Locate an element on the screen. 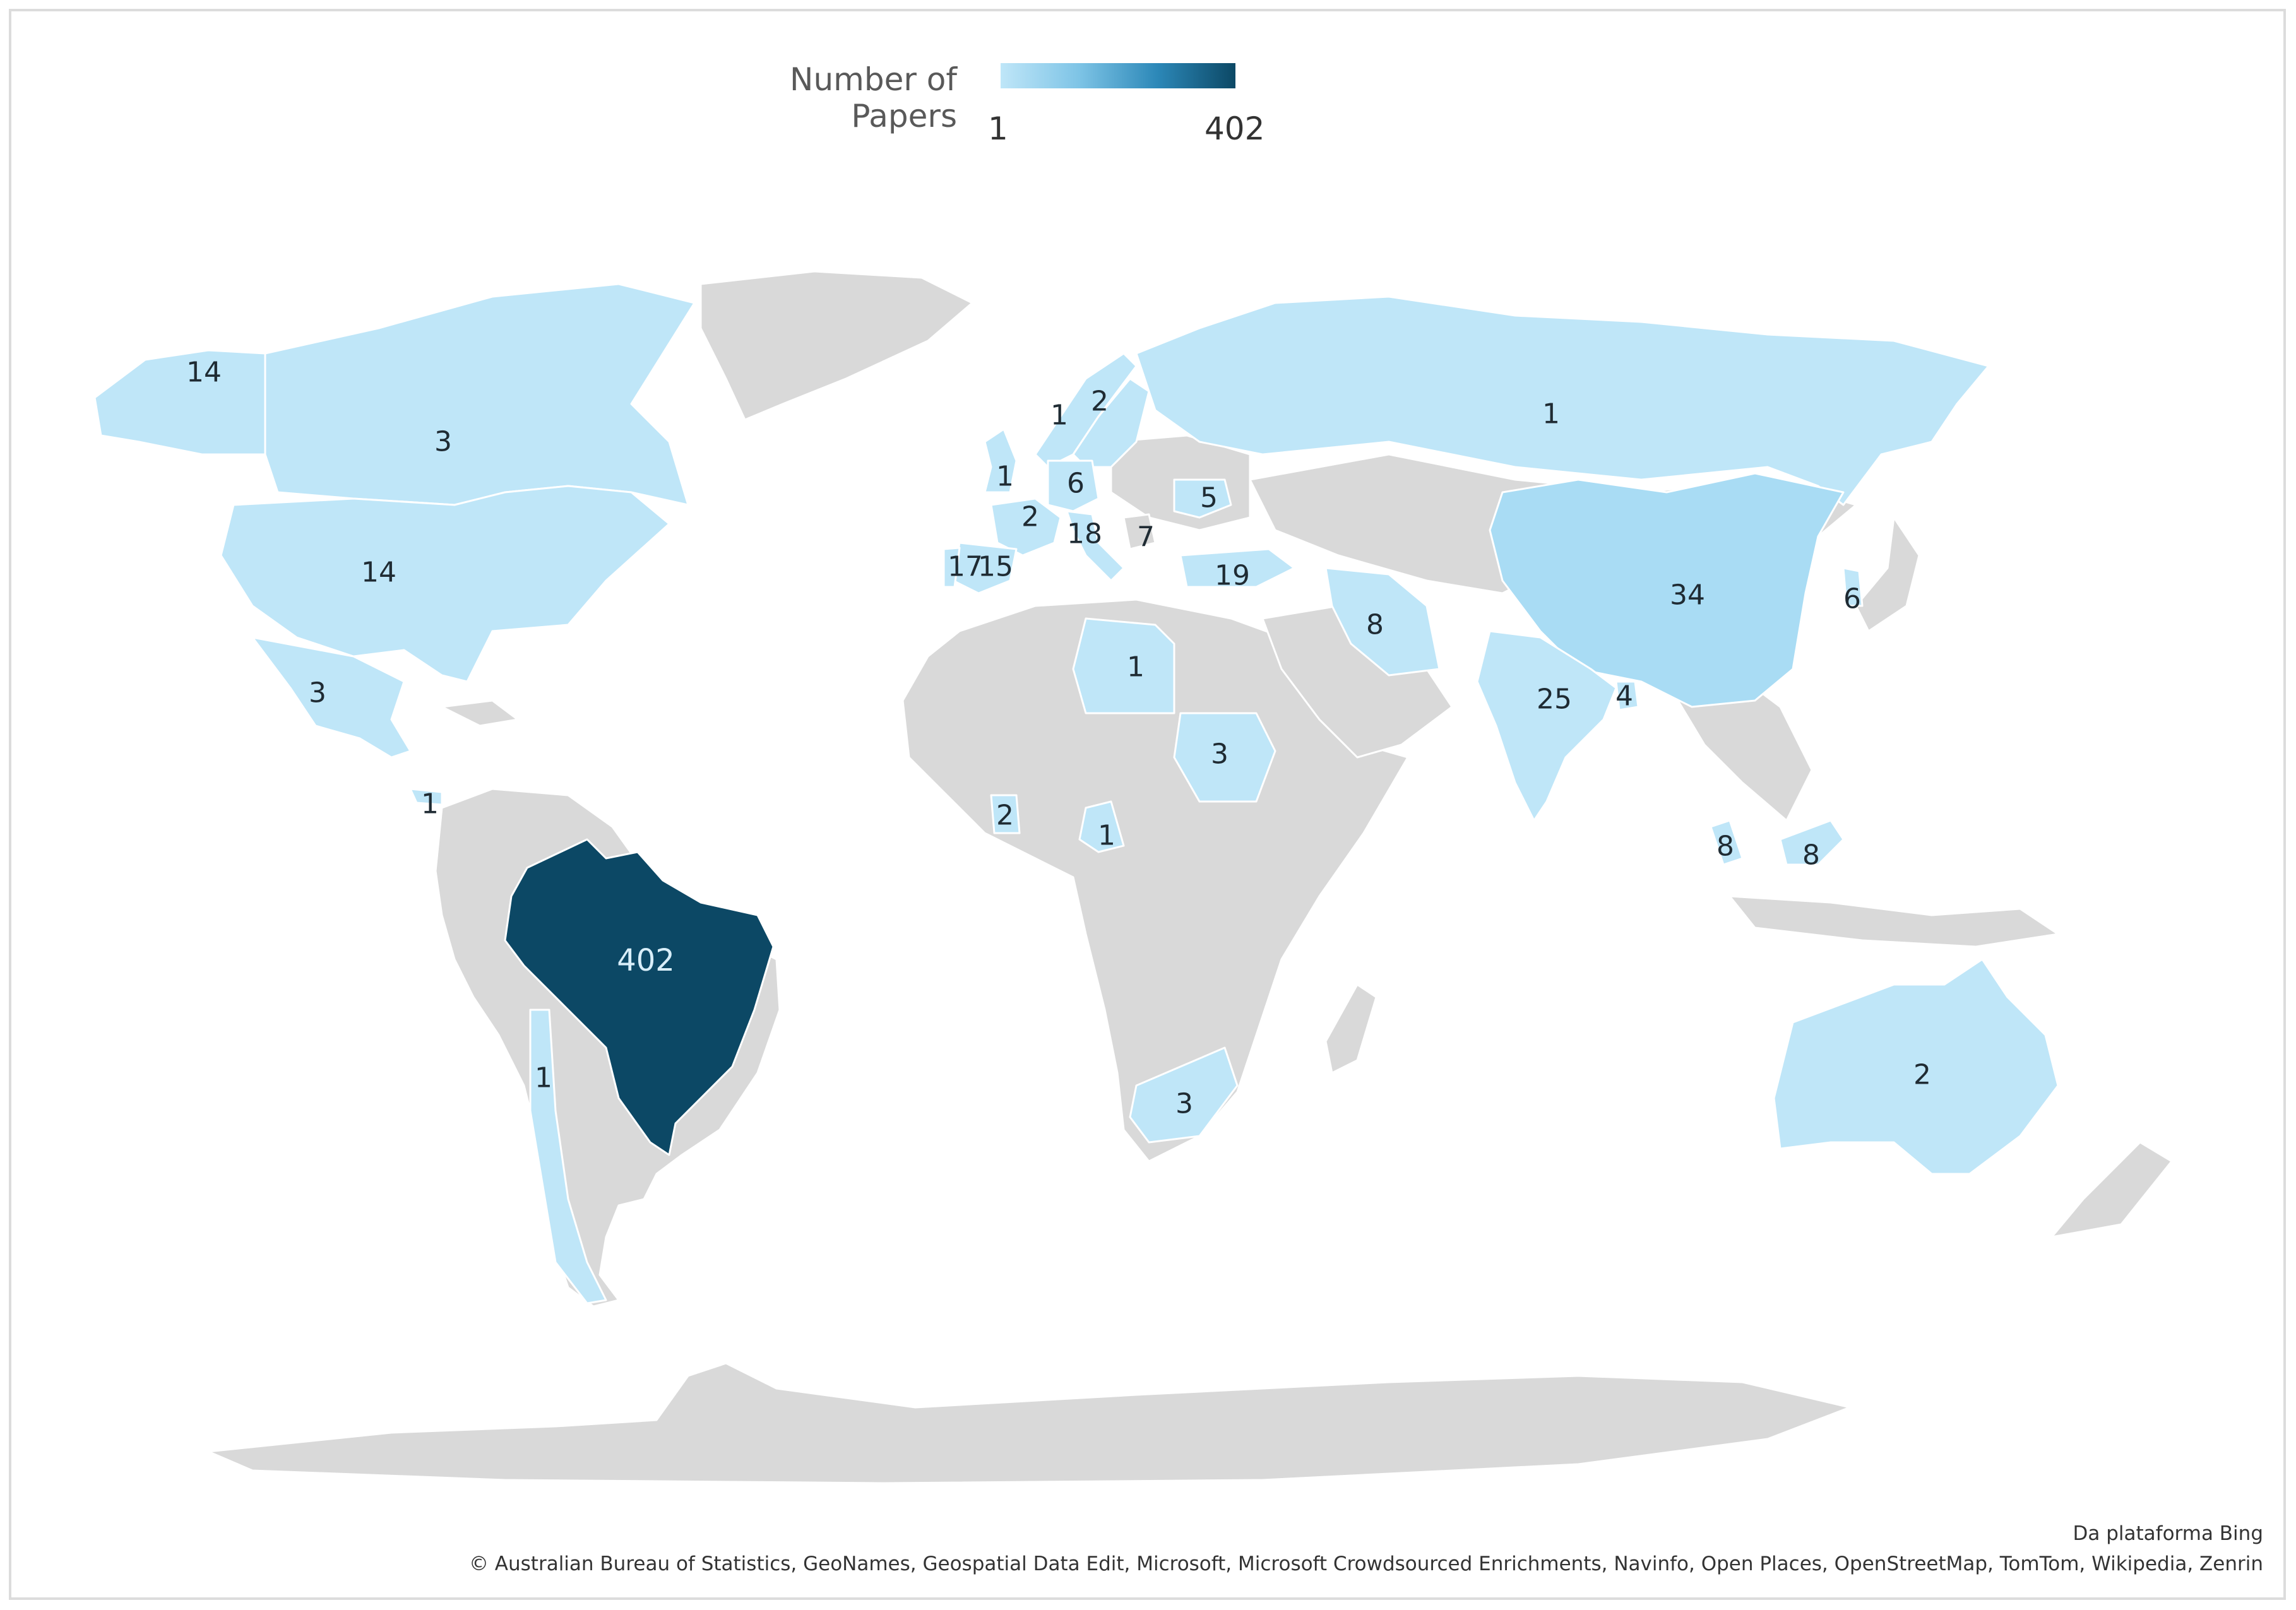 The height and width of the screenshot is (1610, 2296). label-australia: 2 is located at coordinates (1922, 1074).